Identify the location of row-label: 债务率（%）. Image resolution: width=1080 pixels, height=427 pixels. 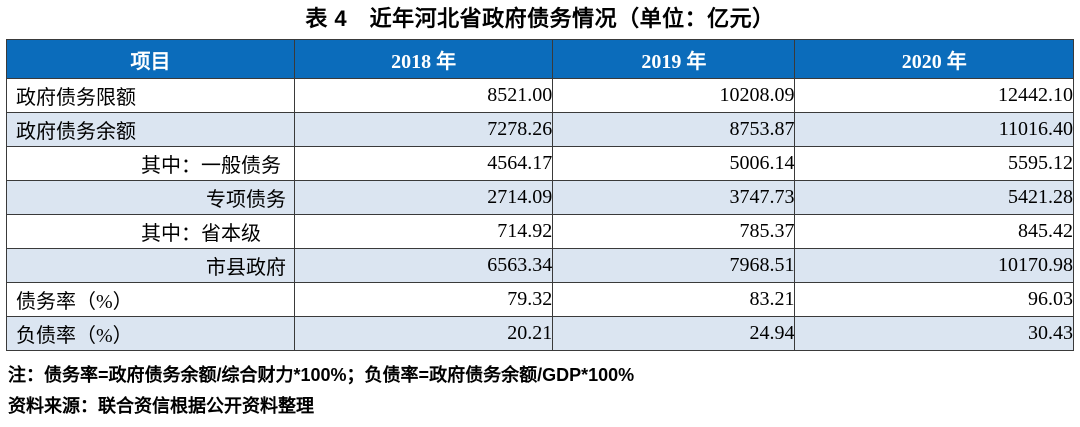
(150, 299).